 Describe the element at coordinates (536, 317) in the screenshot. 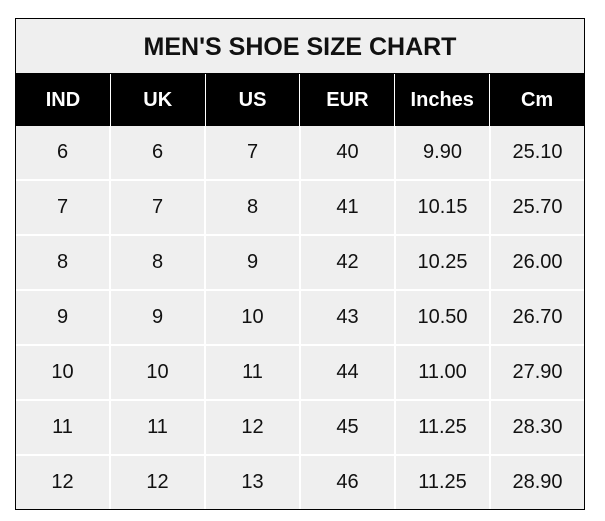

I see `table-cell: 26.70` at that location.